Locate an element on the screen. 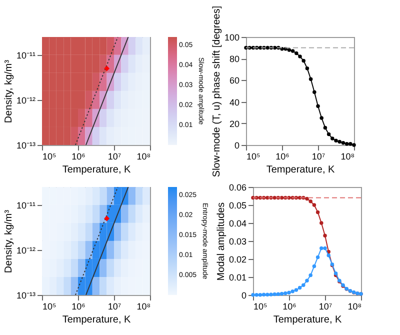 This screenshot has width=400, height=335. y-tick-label: 20 is located at coordinates (234, 123).